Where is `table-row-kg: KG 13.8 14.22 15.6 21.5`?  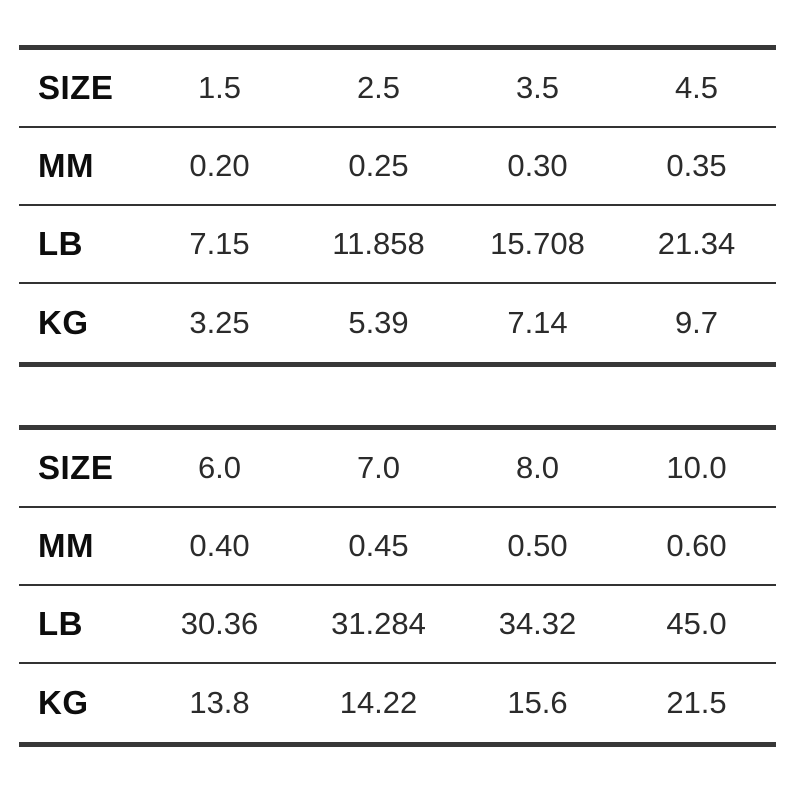 table-row-kg: KG 13.8 14.22 15.6 21.5 is located at coordinates (397, 703).